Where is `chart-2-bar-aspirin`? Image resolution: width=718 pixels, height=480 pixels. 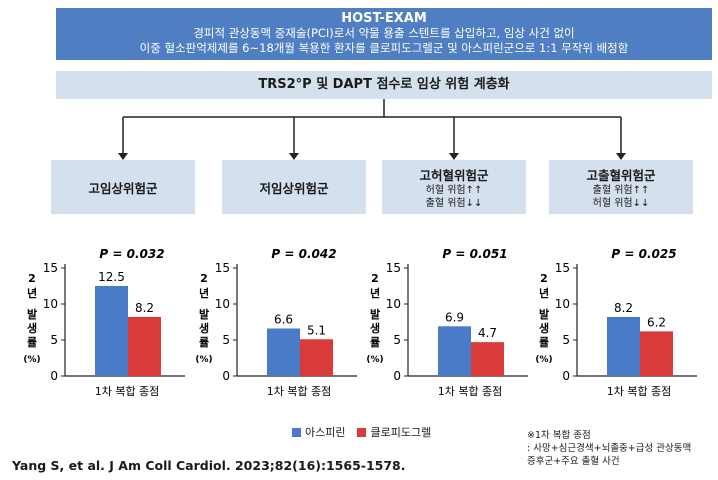 chart-2-bar-aspirin is located at coordinates (283, 352).